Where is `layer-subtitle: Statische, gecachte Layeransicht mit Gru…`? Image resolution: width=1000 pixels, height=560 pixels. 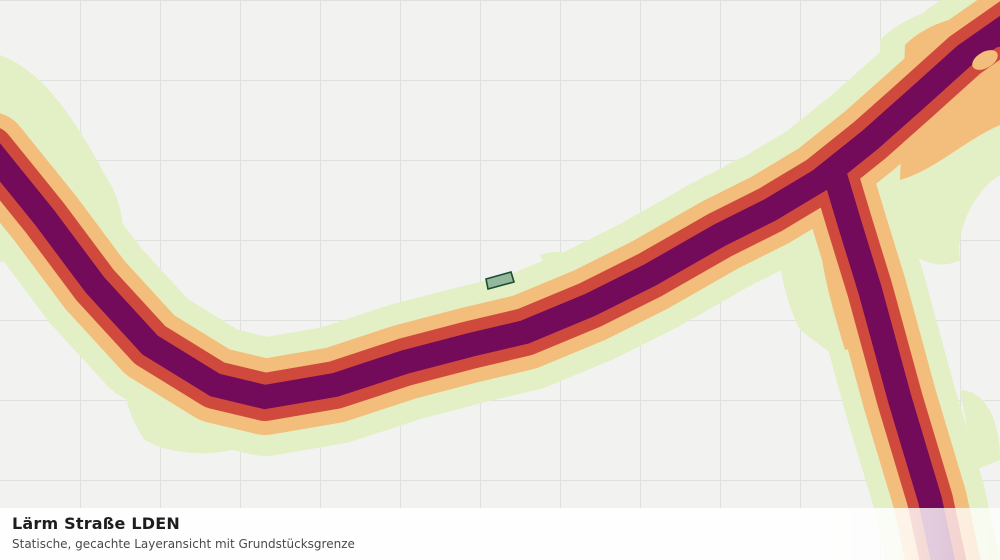 layer-subtitle: Statische, gecachte Layeransicht mit Gru… is located at coordinates (183, 544).